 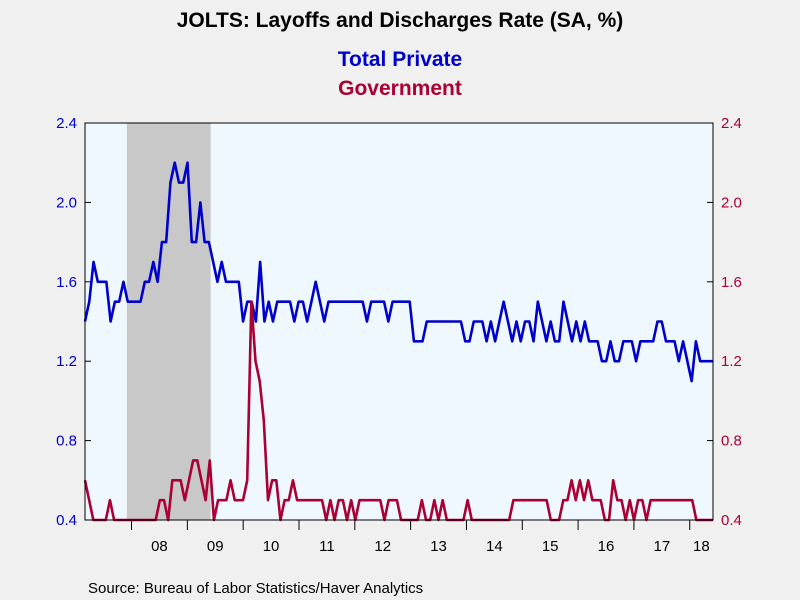 I want to click on right-tick-label: 1.2, so click(x=731, y=361).